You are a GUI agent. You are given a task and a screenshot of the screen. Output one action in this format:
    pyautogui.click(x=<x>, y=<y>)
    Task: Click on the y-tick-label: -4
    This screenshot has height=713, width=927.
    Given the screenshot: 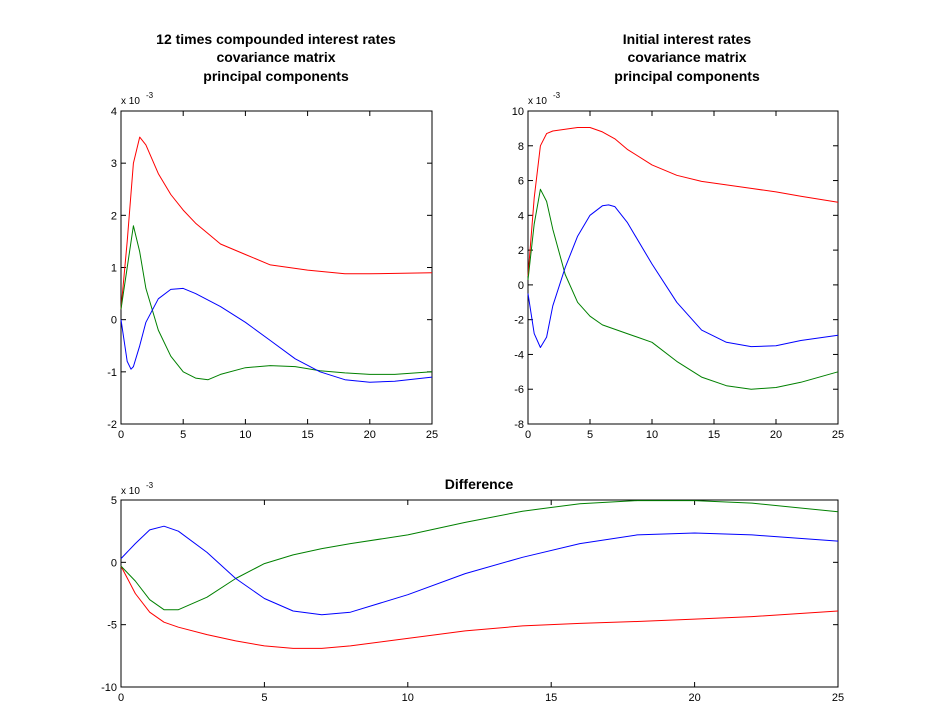 What is the action you would take?
    pyautogui.click(x=519, y=355)
    